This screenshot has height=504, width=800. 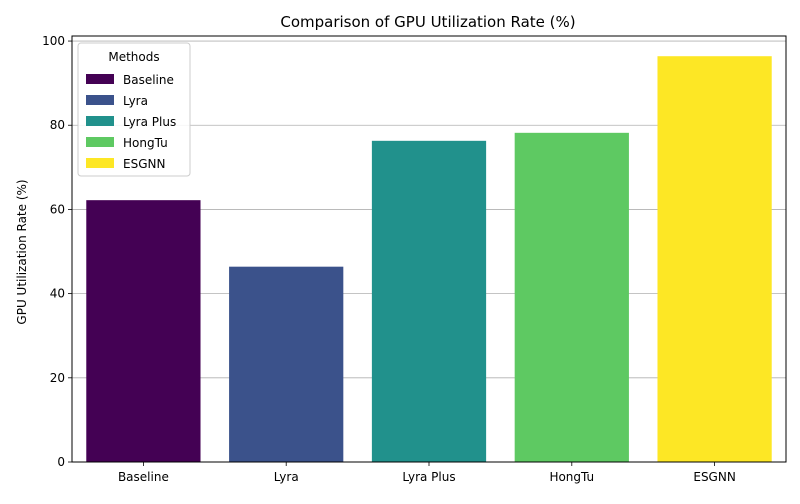 I want to click on legend: Methods Baseline Lyra Lyra Plus HongTu ESGNN, so click(x=134, y=109).